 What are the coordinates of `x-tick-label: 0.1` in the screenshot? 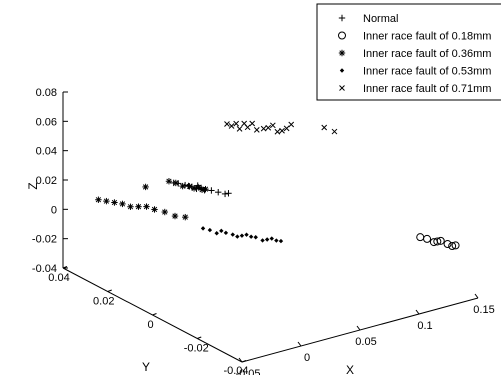 It's located at (424, 326).